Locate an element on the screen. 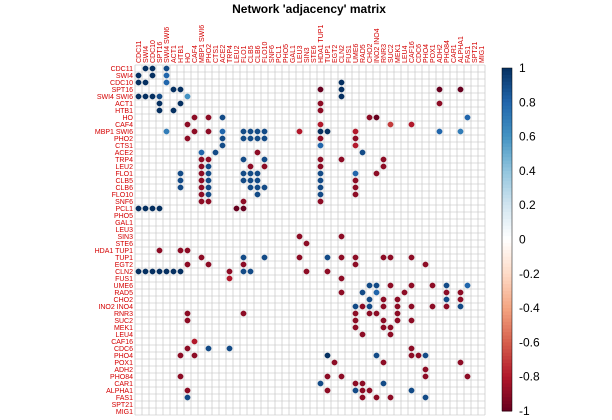  column-label: ACT1 is located at coordinates (174, 54).